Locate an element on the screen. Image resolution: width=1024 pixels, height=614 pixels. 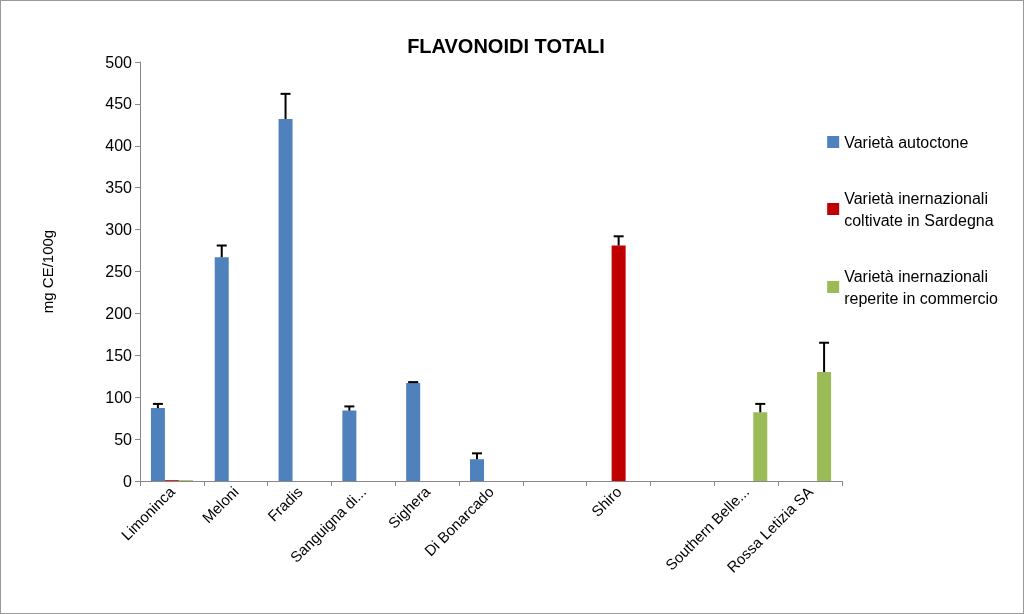
legend-label: Varietà autoctone is located at coordinates (906, 142).